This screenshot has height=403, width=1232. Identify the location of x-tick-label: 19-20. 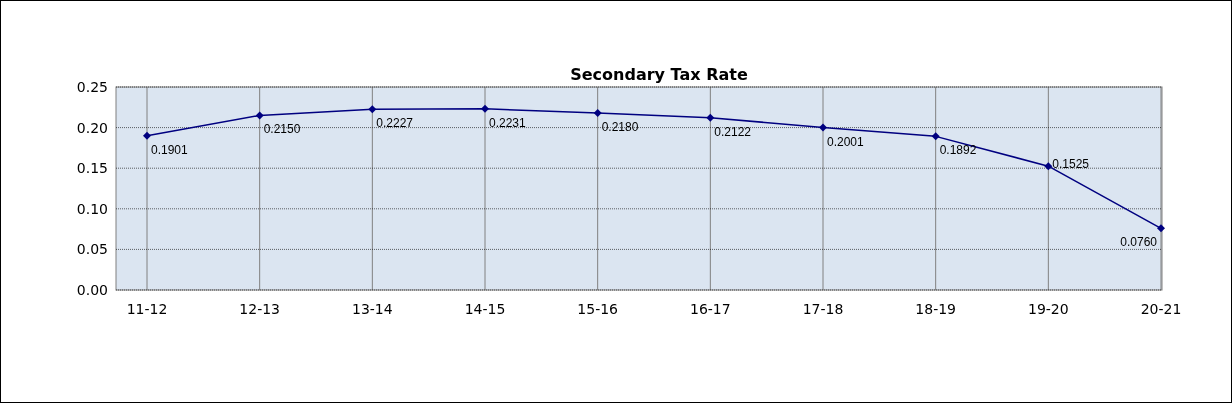
(1048, 309).